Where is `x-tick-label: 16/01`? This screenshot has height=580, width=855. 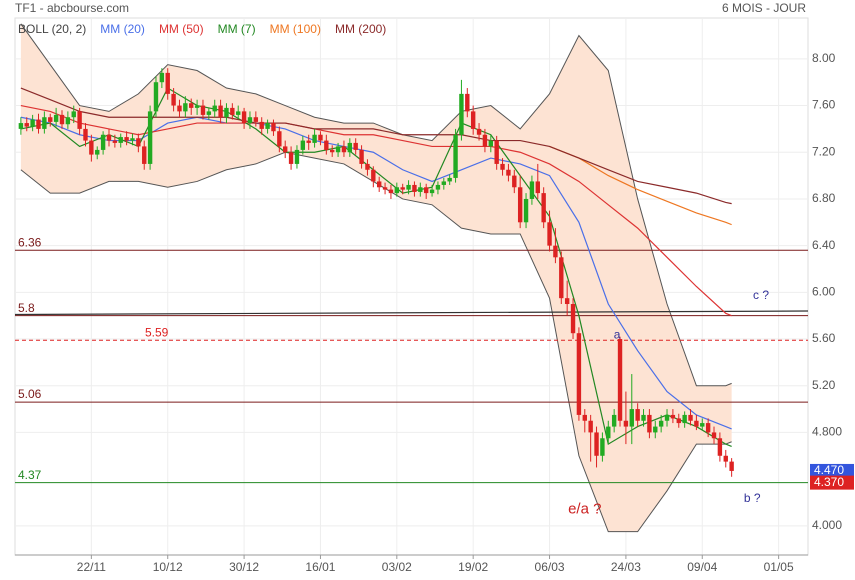 x-tick-label: 16/01 is located at coordinates (320, 567).